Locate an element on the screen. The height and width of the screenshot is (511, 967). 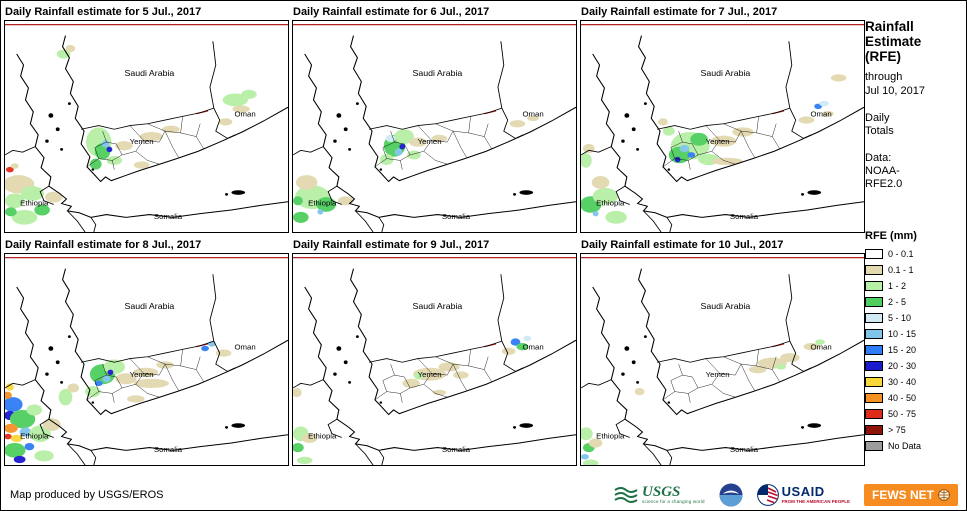
fewsnet-wordmark: FEWS NET is located at coordinates (903, 495).